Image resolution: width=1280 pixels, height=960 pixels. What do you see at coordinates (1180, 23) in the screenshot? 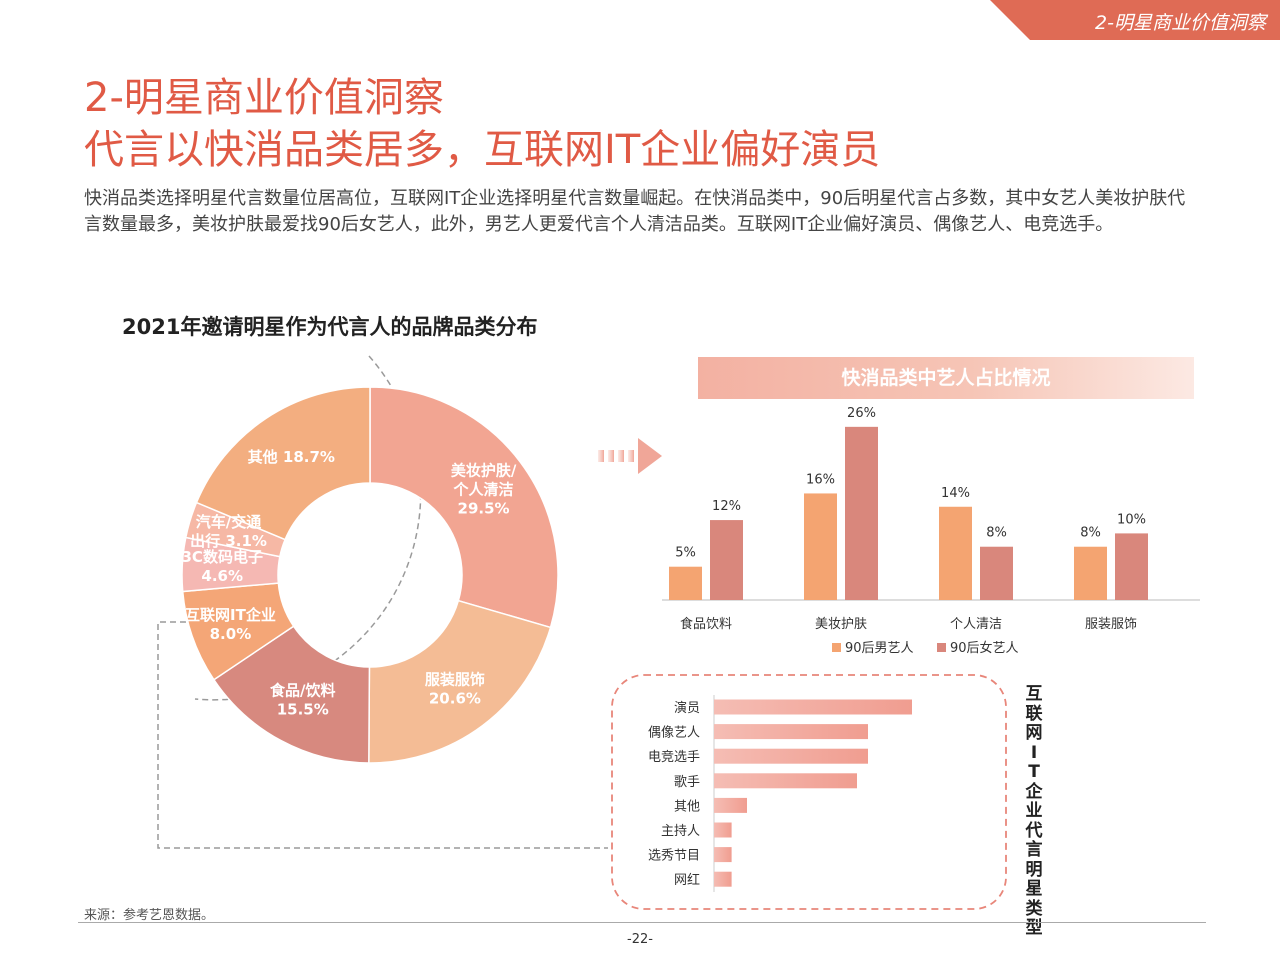
I see `corner-tag-label: 2-明星商业价值洞察` at bounding box center [1180, 23].